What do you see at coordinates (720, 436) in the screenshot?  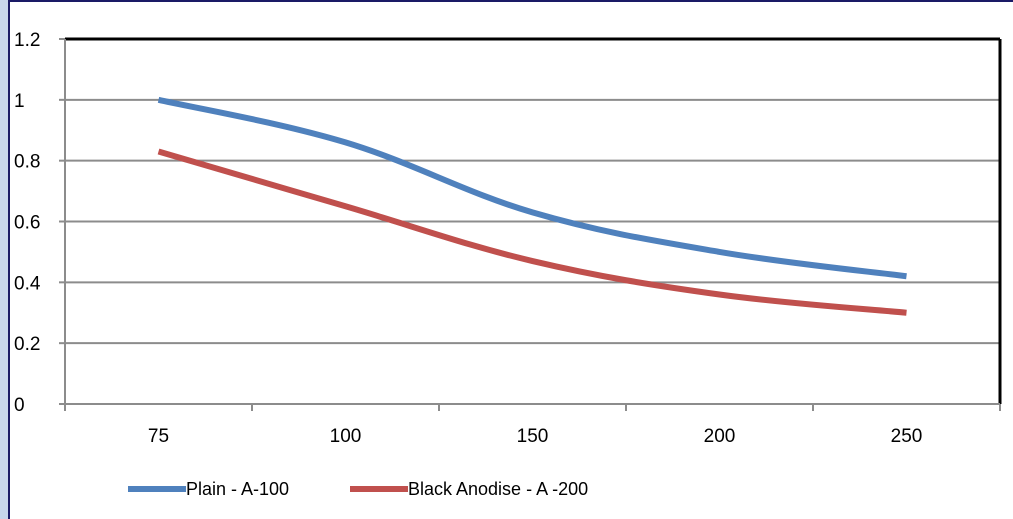 I see `x-tick-label-3: 200` at bounding box center [720, 436].